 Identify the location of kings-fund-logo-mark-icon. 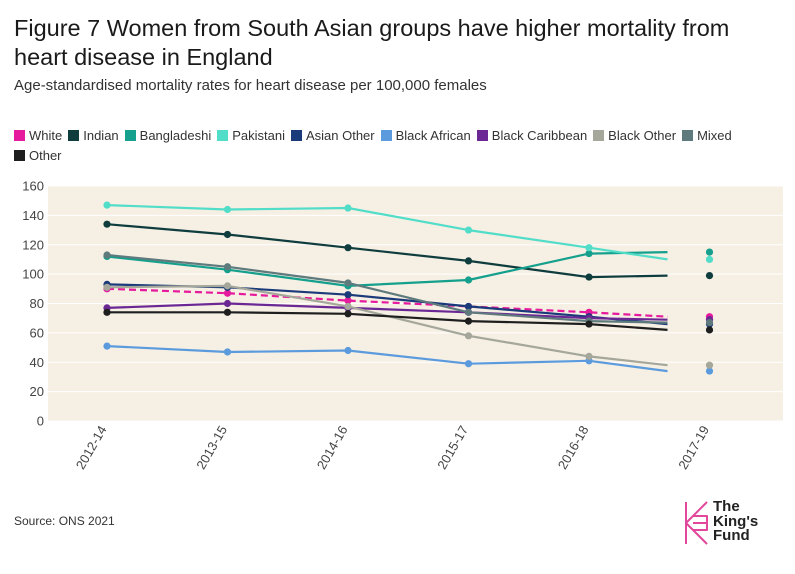
(696, 523).